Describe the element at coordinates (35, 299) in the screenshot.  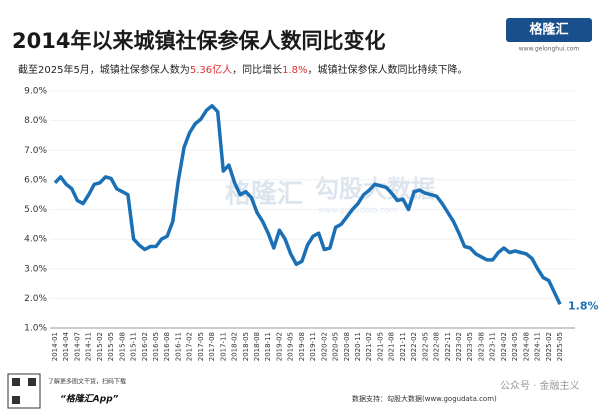
I see `y-tick-label: 2.0%` at that location.